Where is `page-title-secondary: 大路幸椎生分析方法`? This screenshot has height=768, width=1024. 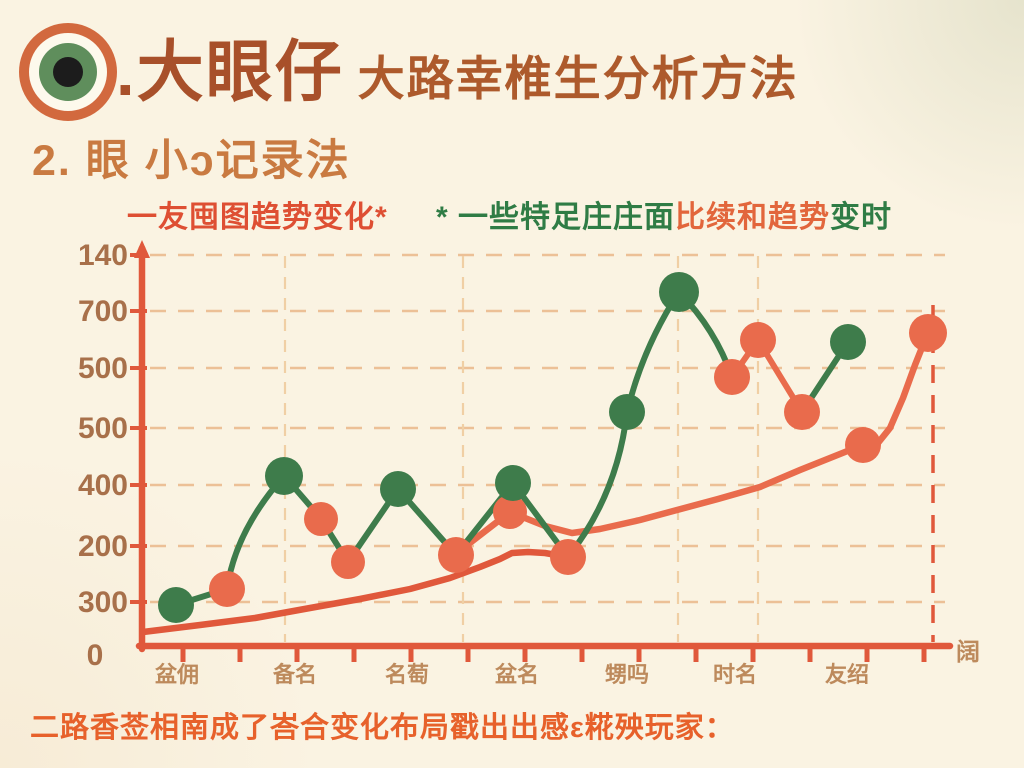
page-title-secondary: 大路幸椎生分析方法 is located at coordinates (578, 78).